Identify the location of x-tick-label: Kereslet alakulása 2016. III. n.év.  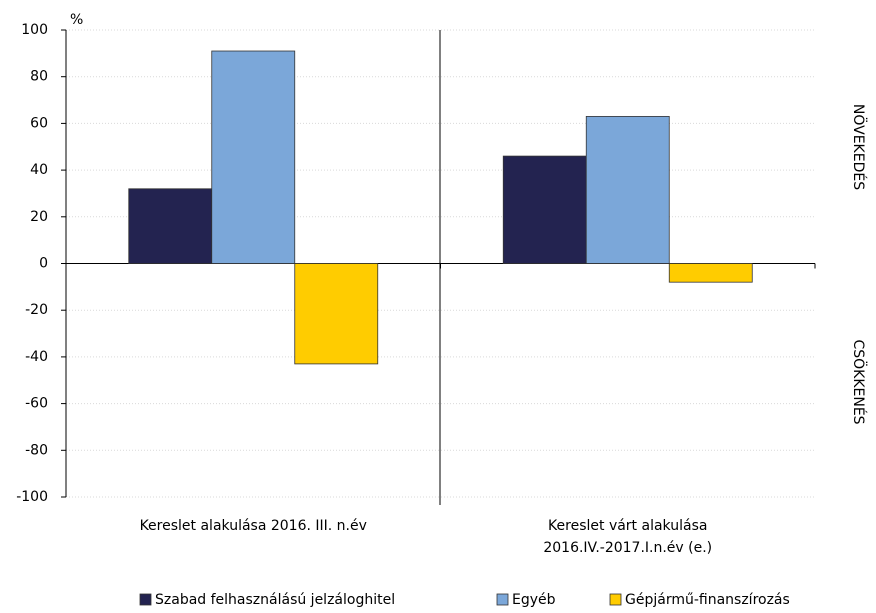
(253, 526).